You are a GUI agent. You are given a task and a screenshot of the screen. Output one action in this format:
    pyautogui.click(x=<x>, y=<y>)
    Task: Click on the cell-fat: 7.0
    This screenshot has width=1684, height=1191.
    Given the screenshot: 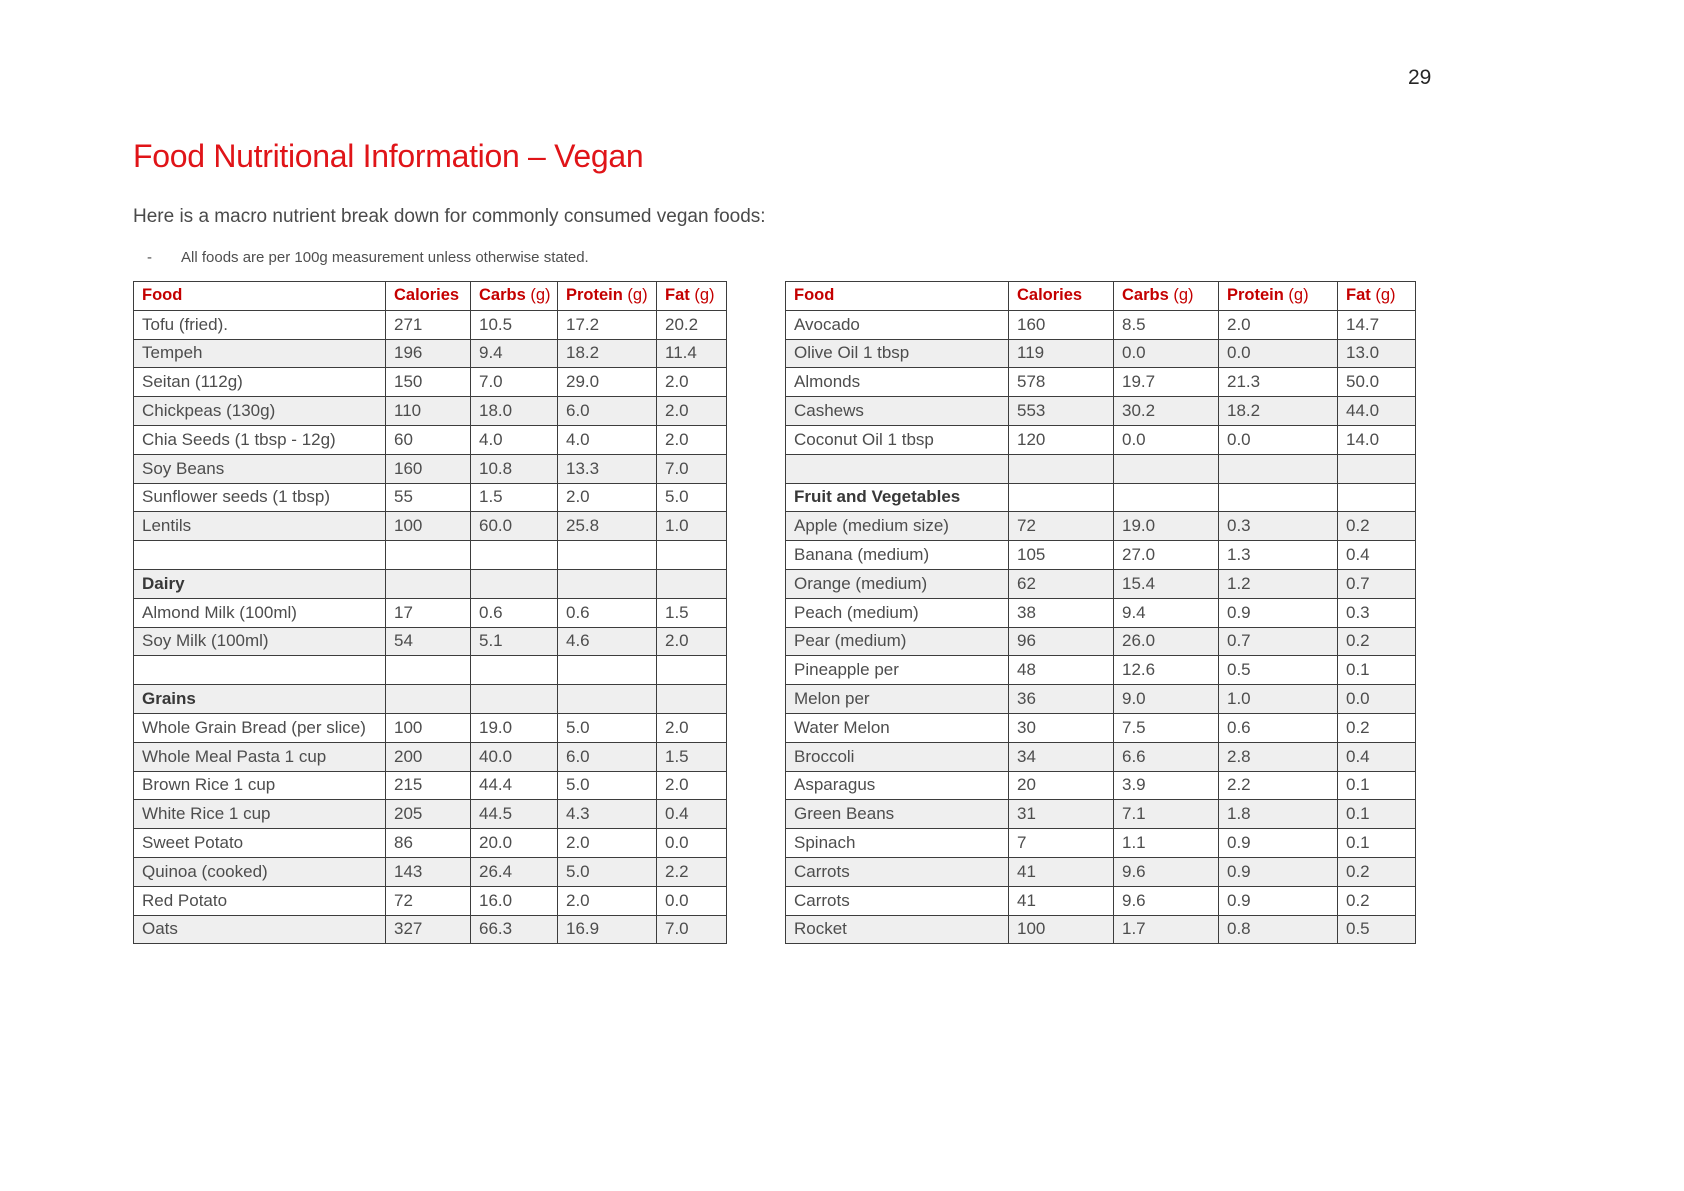 What is the action you would take?
    pyautogui.click(x=691, y=468)
    